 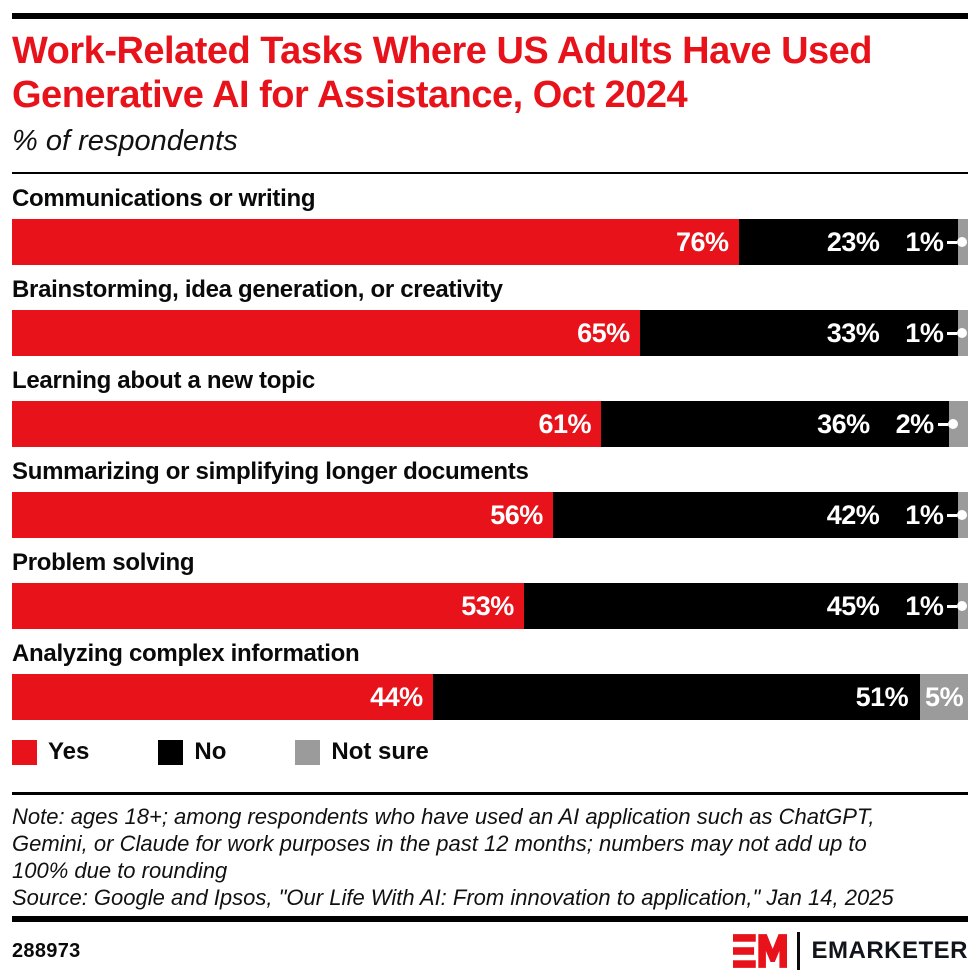 I want to click on page-title-line-2: Generative AI for Assistance, Oct 2024, so click(x=350, y=95).